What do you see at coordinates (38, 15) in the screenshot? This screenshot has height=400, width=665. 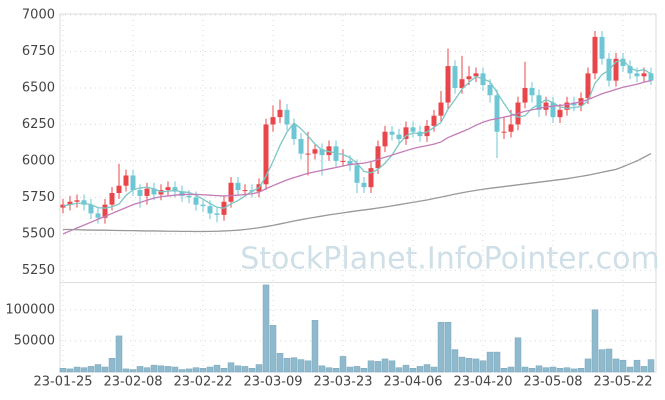 I see `y-tick-label: 7000` at bounding box center [38, 15].